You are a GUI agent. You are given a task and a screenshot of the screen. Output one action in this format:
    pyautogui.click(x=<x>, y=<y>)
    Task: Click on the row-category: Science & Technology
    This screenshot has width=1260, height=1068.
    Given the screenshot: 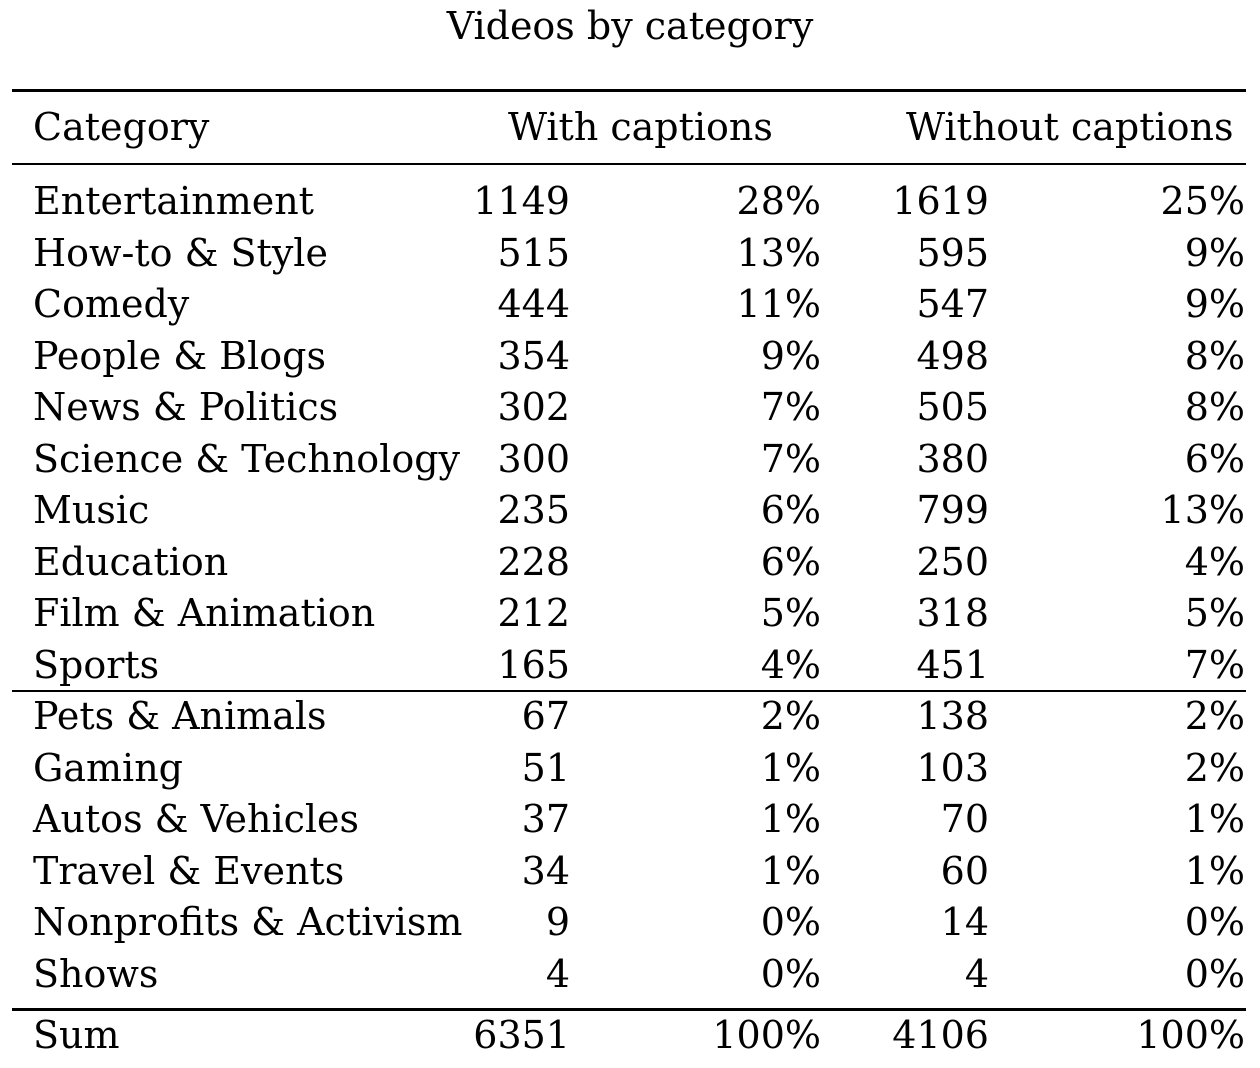 What is the action you would take?
    pyautogui.click(x=246, y=458)
    